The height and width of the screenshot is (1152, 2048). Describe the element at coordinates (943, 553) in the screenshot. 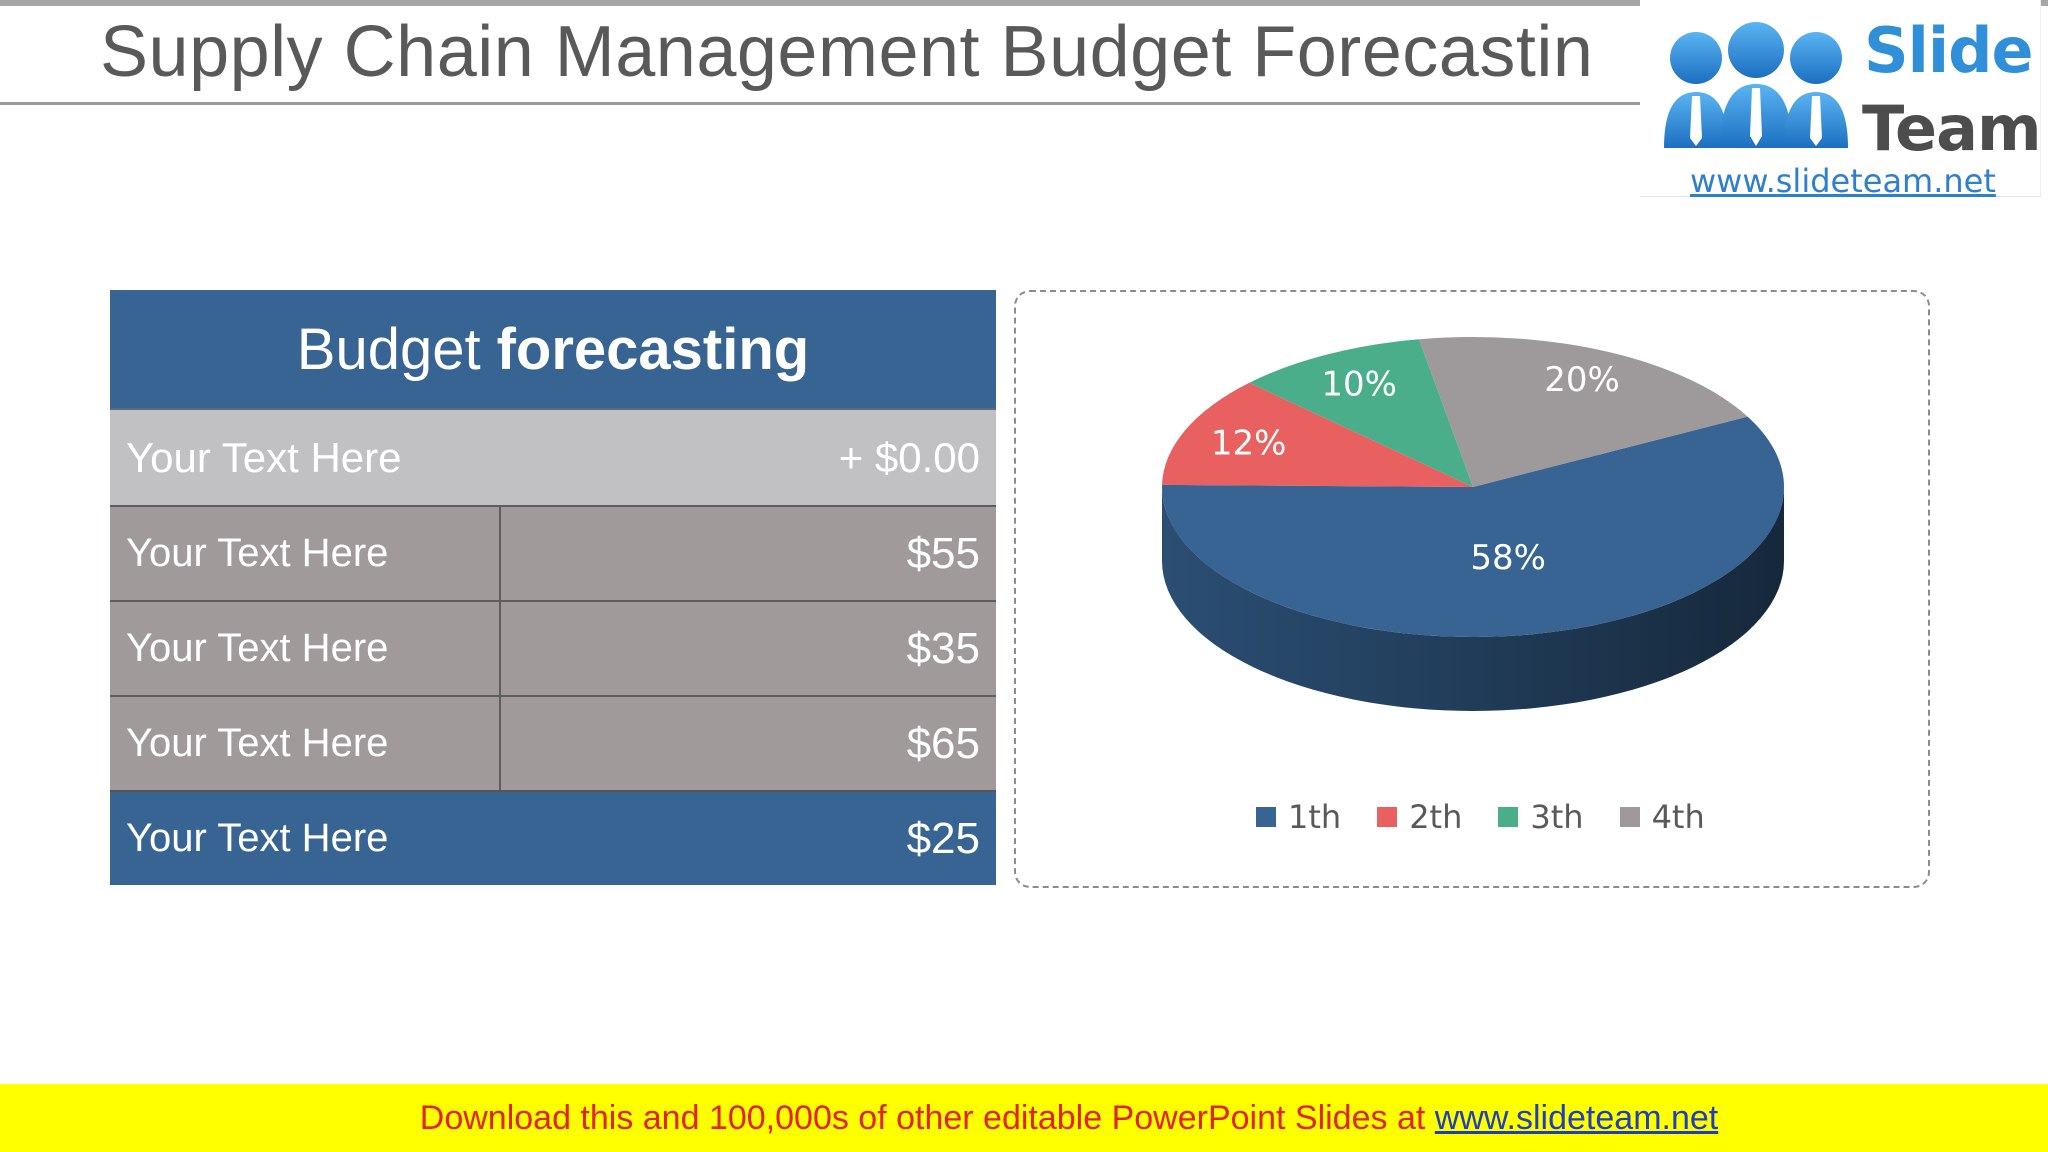

I see `row-value: $55` at that location.